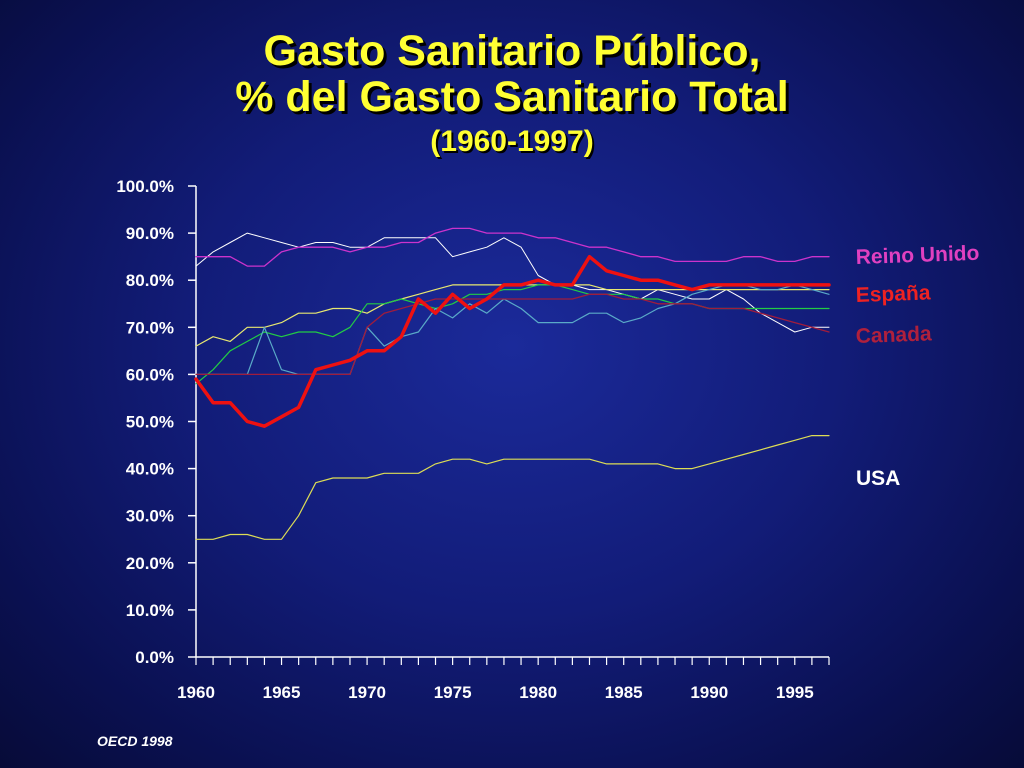  Describe the element at coordinates (150, 280) in the screenshot. I see `y-tick-label: 80.0%` at that location.